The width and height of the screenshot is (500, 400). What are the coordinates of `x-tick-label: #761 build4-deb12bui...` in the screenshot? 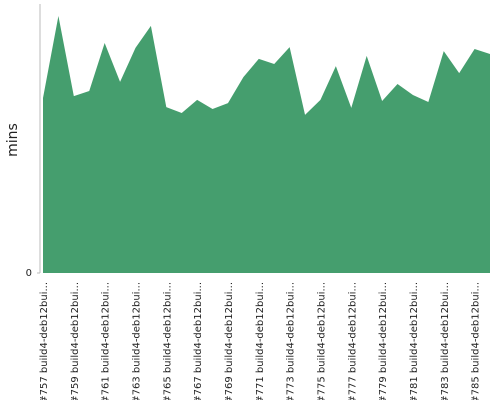 It's located at (106, 341).